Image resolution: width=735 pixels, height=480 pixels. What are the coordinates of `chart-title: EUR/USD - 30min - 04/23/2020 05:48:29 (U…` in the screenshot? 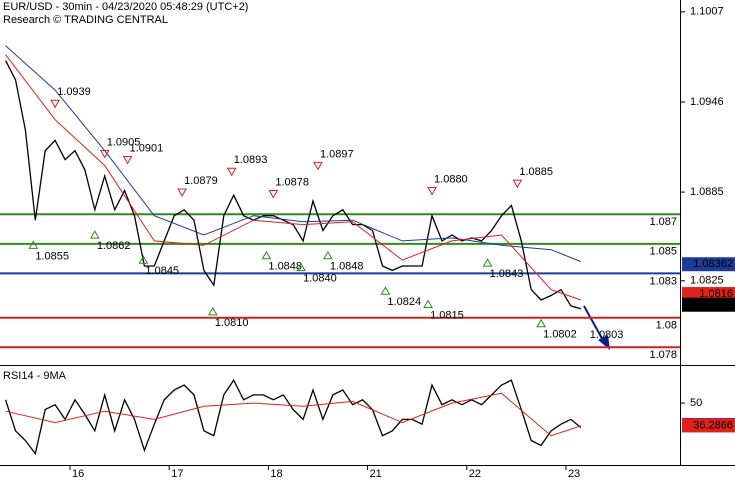 It's located at (125, 7).